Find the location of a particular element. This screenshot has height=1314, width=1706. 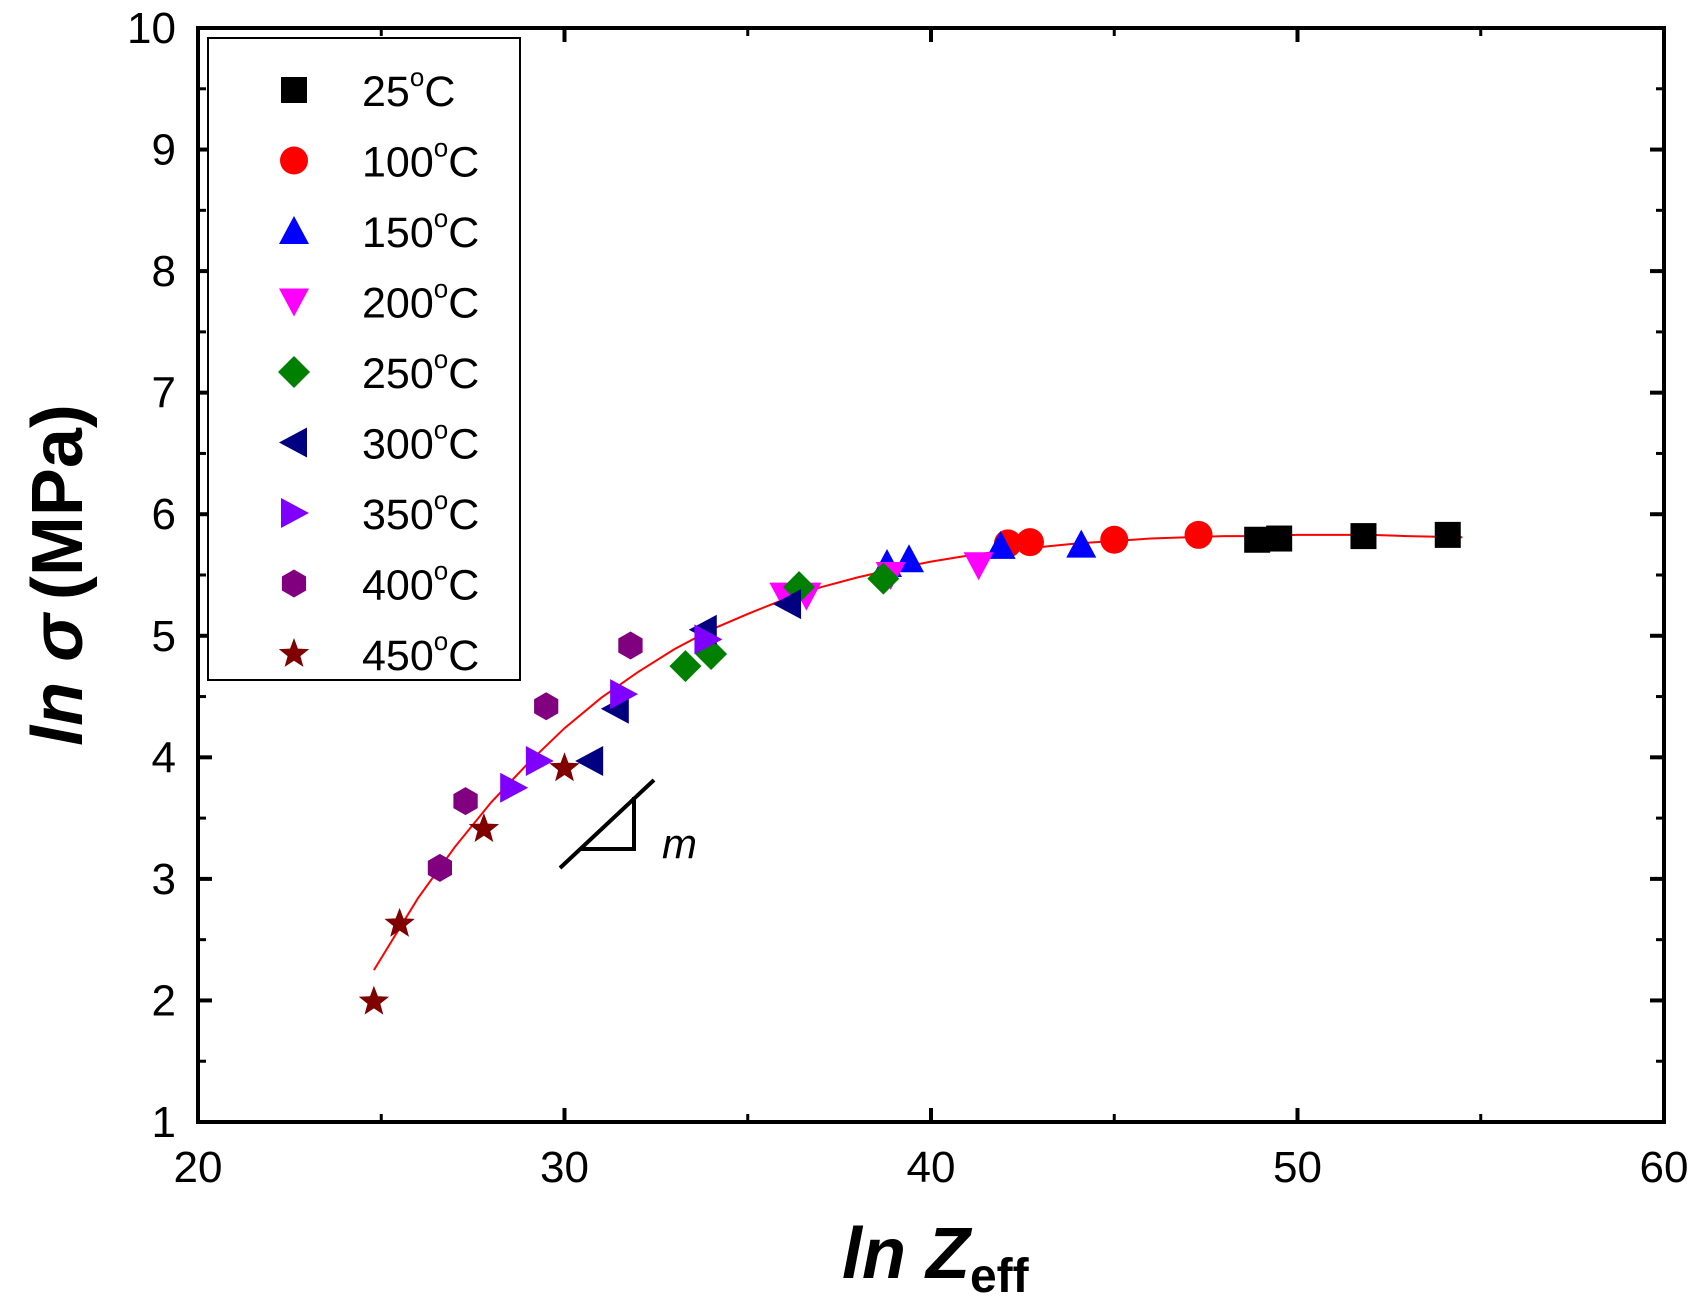

series-100C is located at coordinates (1103, 539).